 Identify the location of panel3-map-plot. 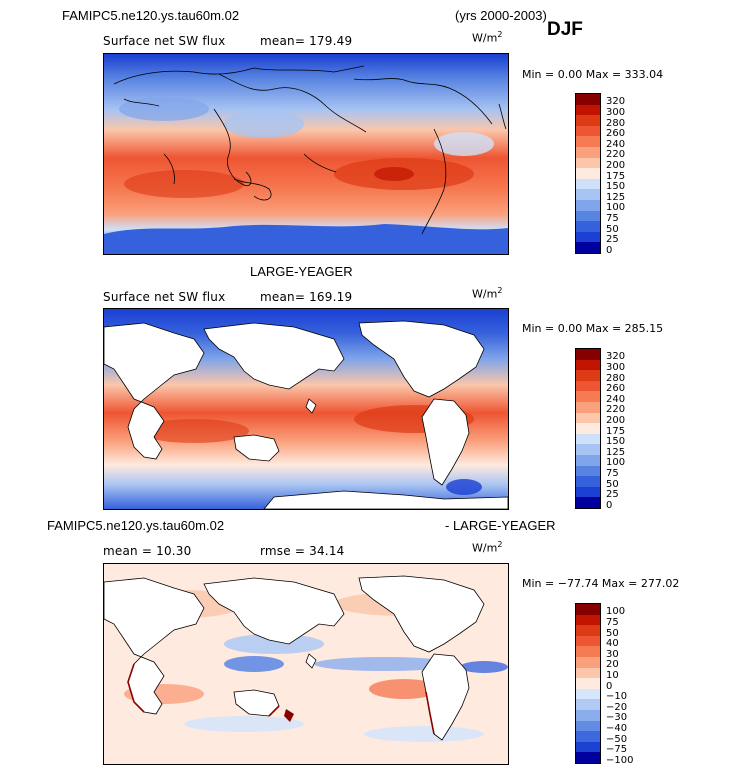
(306, 664).